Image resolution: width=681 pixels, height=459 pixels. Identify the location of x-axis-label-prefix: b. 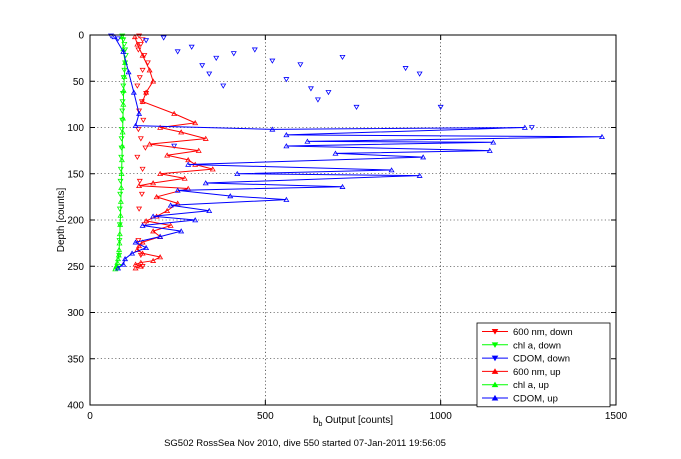
(316, 420).